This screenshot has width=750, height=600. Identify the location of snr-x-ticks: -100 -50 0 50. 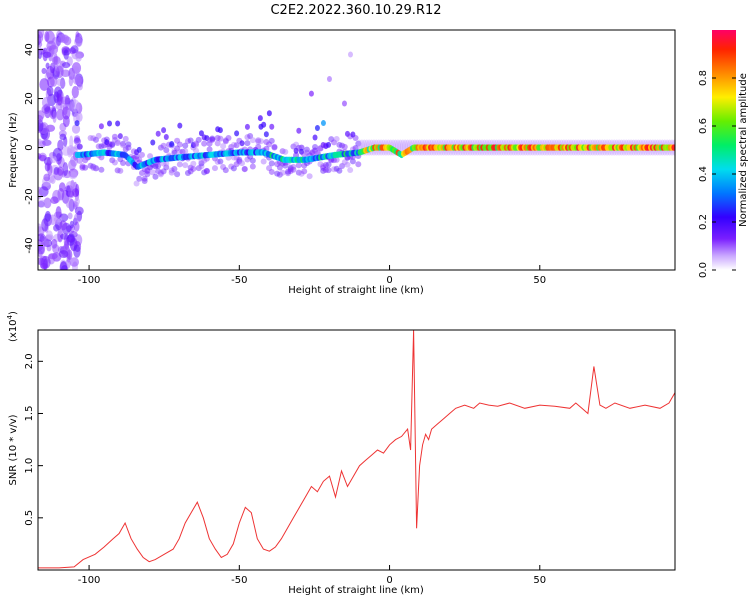
(312, 575).